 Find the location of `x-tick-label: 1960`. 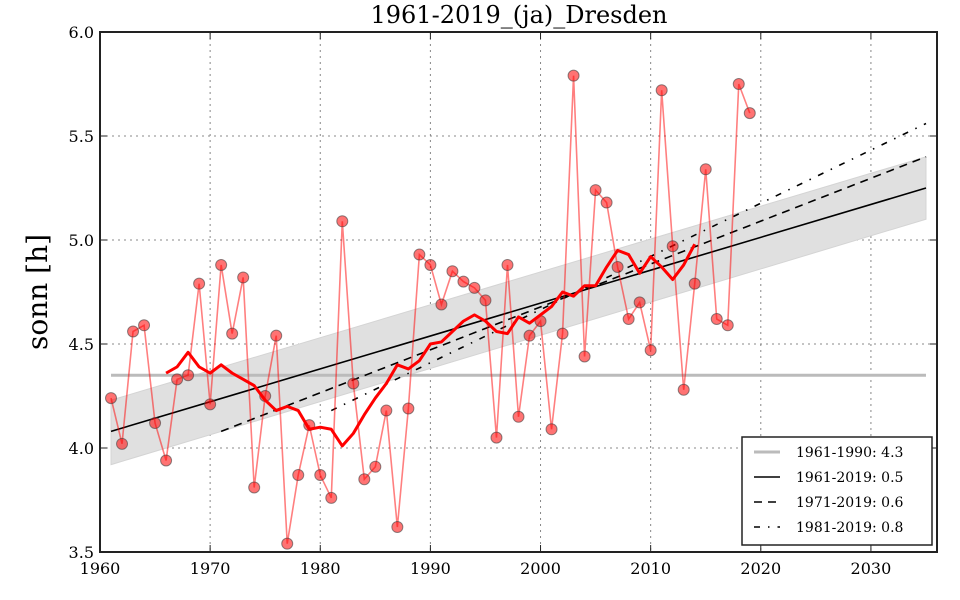

x-tick-label: 1960 is located at coordinates (100, 568).